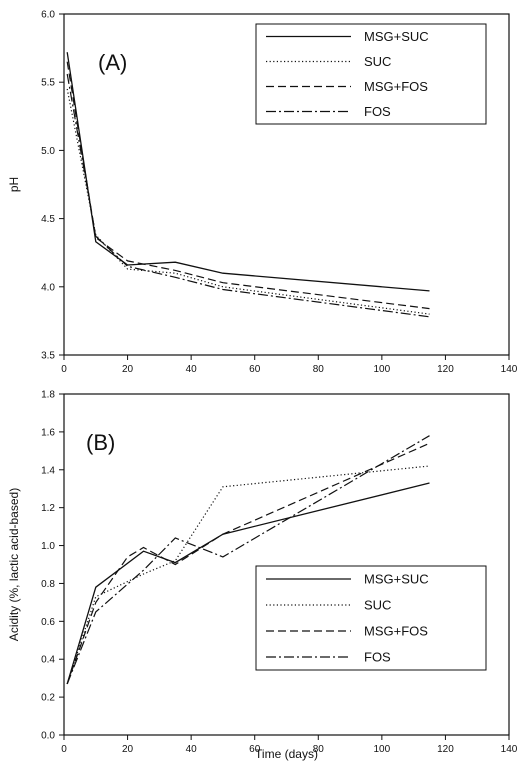 The image size is (518, 764). Describe the element at coordinates (48, 508) in the screenshot. I see `y-tick-label: 1.2` at that location.